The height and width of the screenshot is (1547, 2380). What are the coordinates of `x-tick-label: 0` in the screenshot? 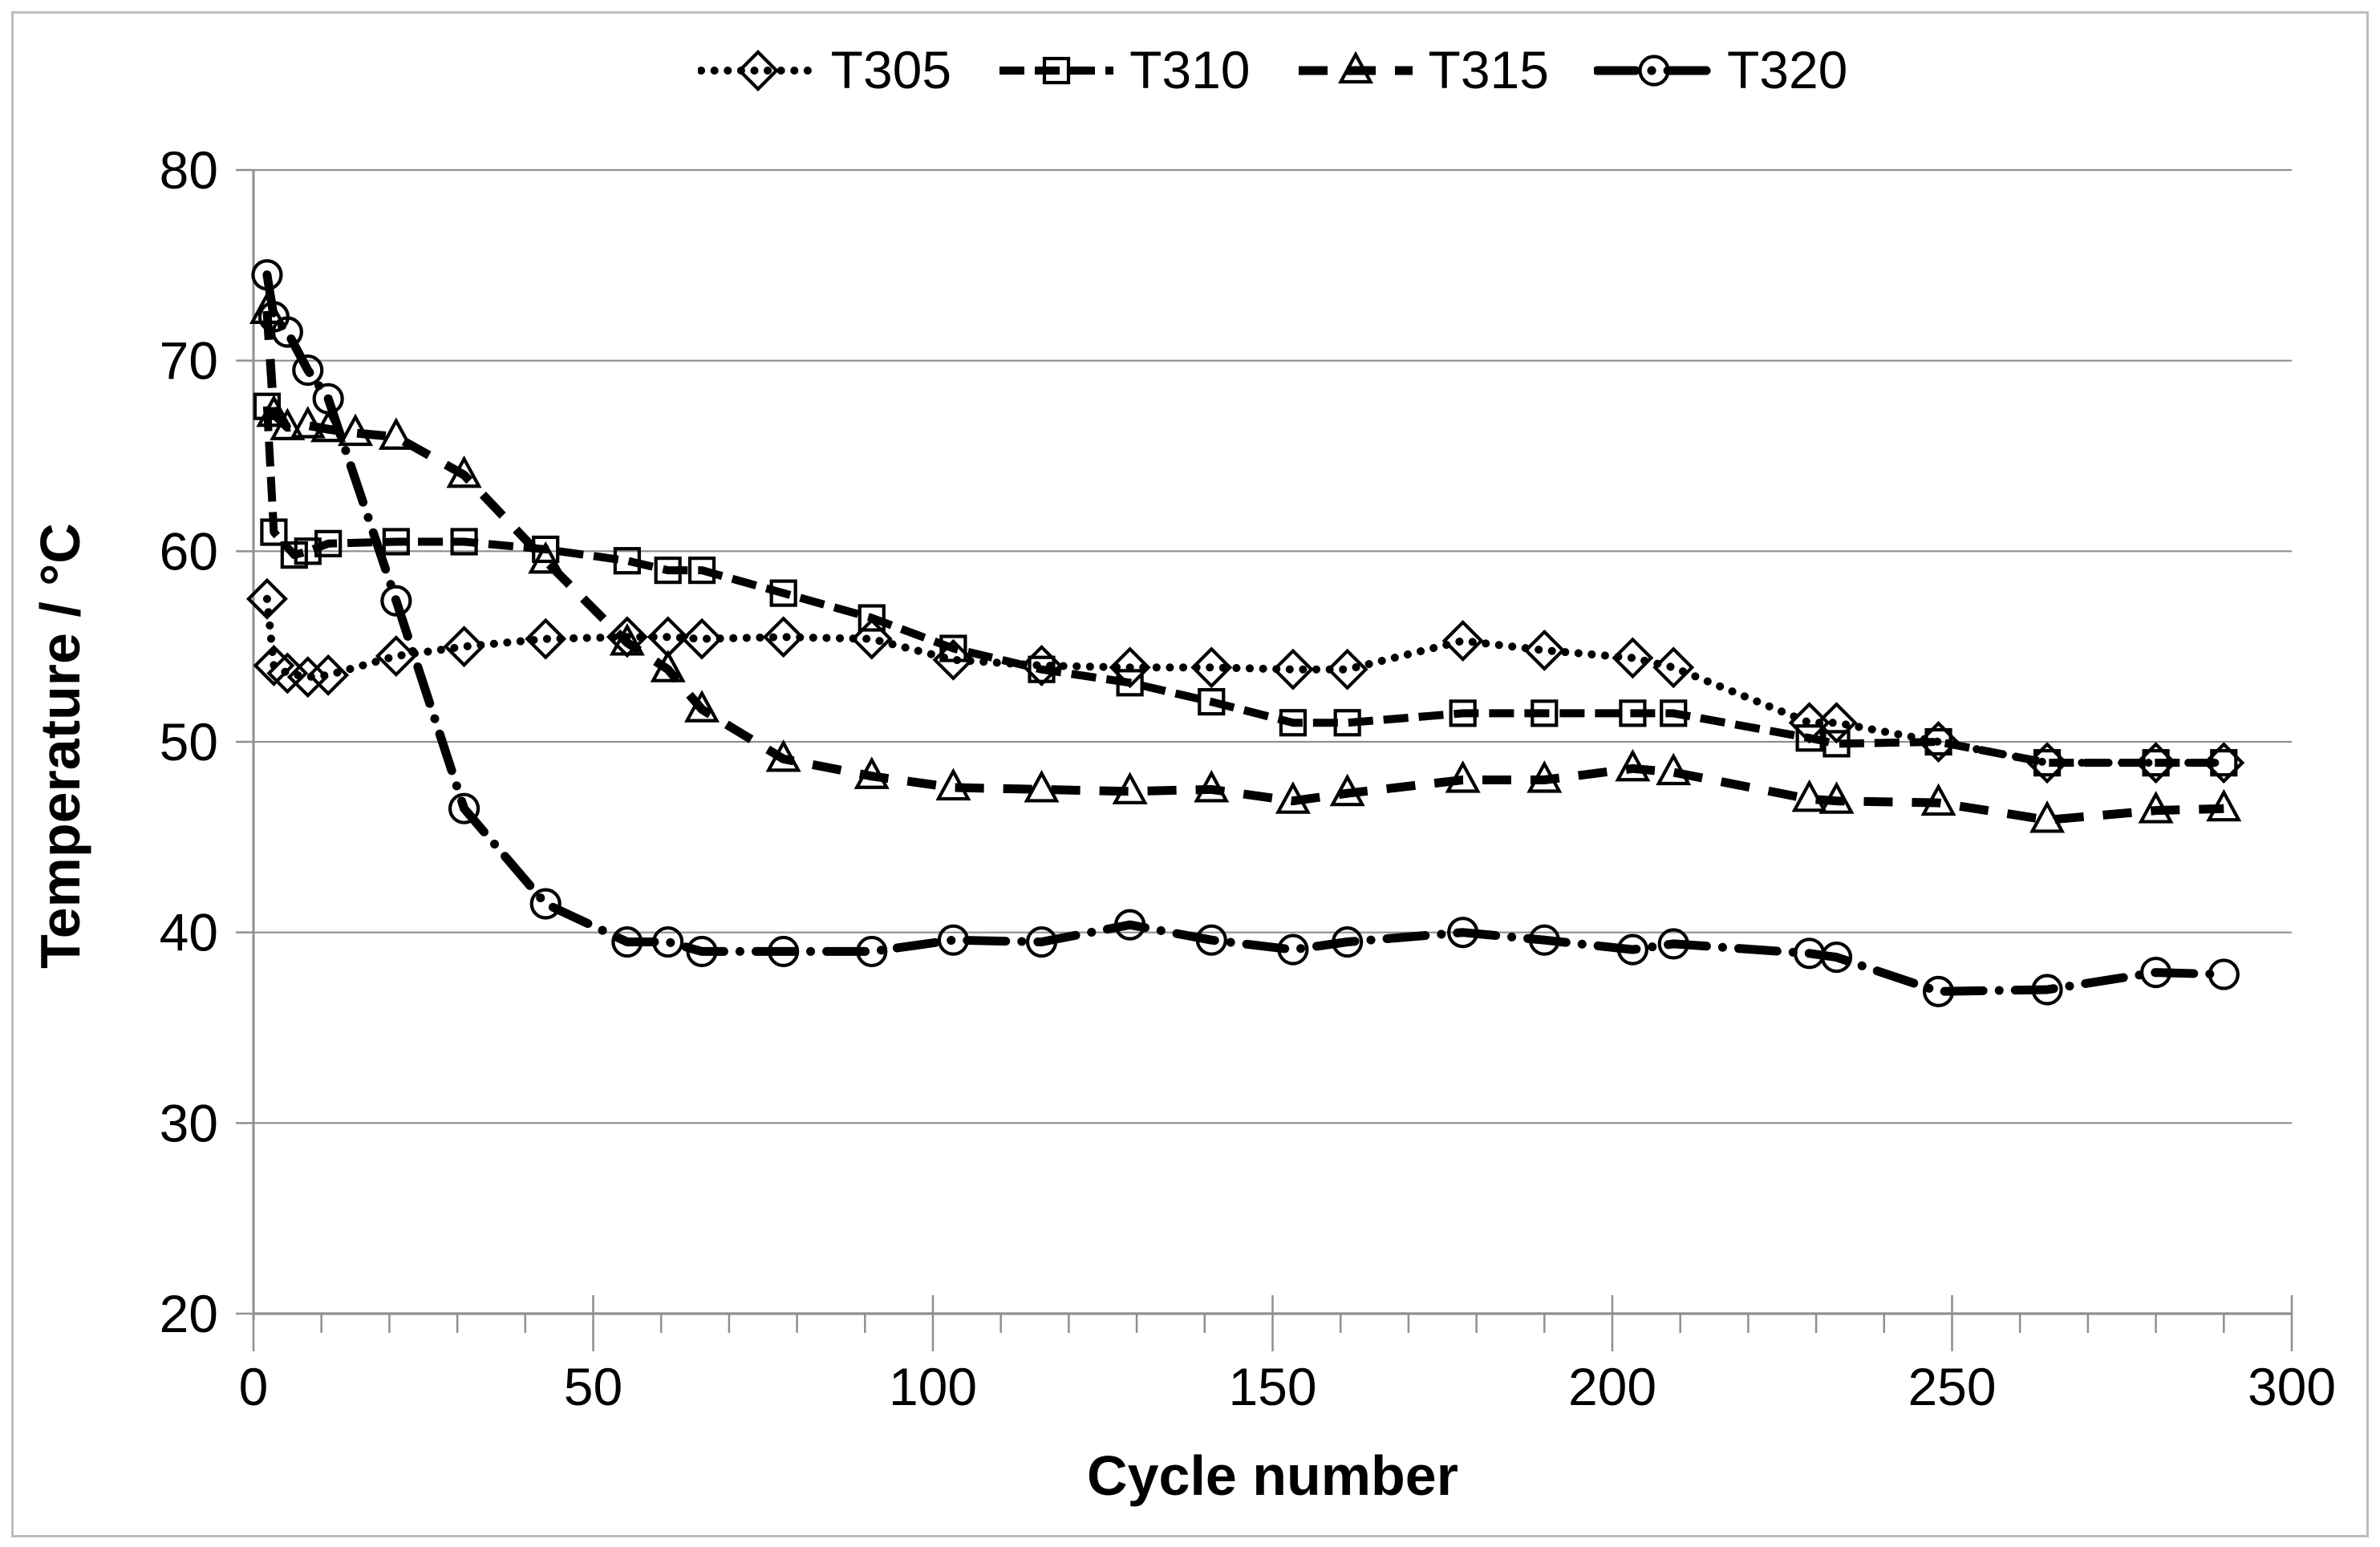 It's located at (254, 1386).